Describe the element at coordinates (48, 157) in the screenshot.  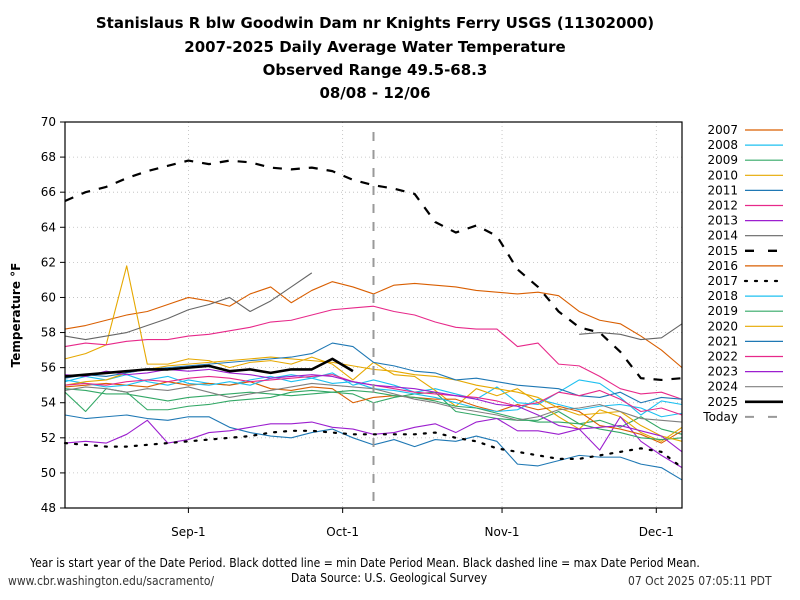
I see `y-tick-label: 68` at that location.